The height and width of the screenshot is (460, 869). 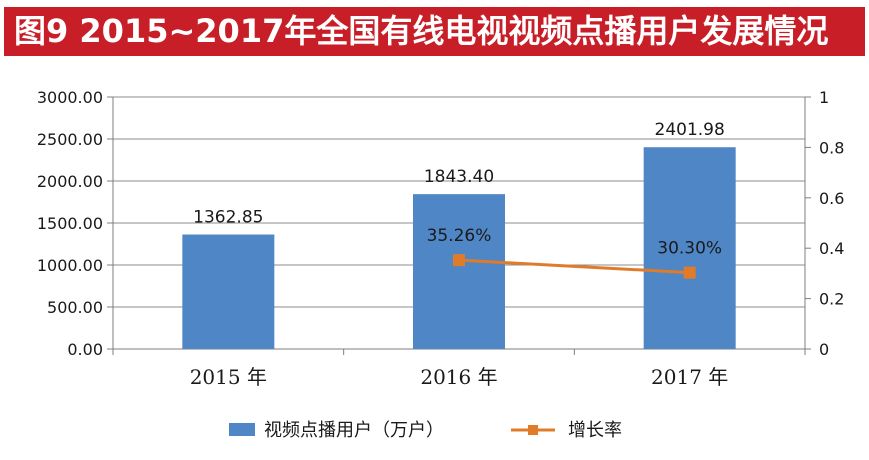 What do you see at coordinates (690, 130) in the screenshot?
I see `bar-value-label: 2401.98` at bounding box center [690, 130].